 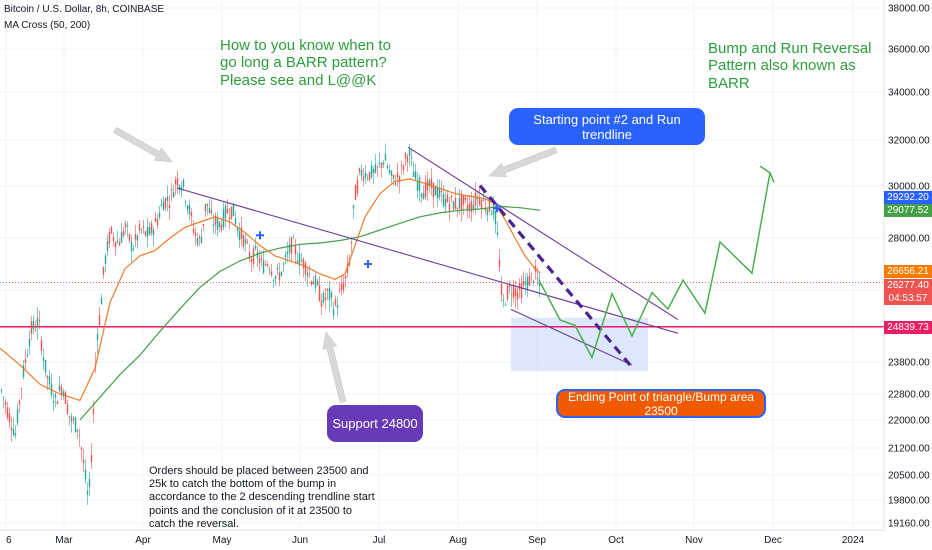 What do you see at coordinates (47, 25) in the screenshot?
I see `indicator-legend: MA Cross (50, 200)` at bounding box center [47, 25].